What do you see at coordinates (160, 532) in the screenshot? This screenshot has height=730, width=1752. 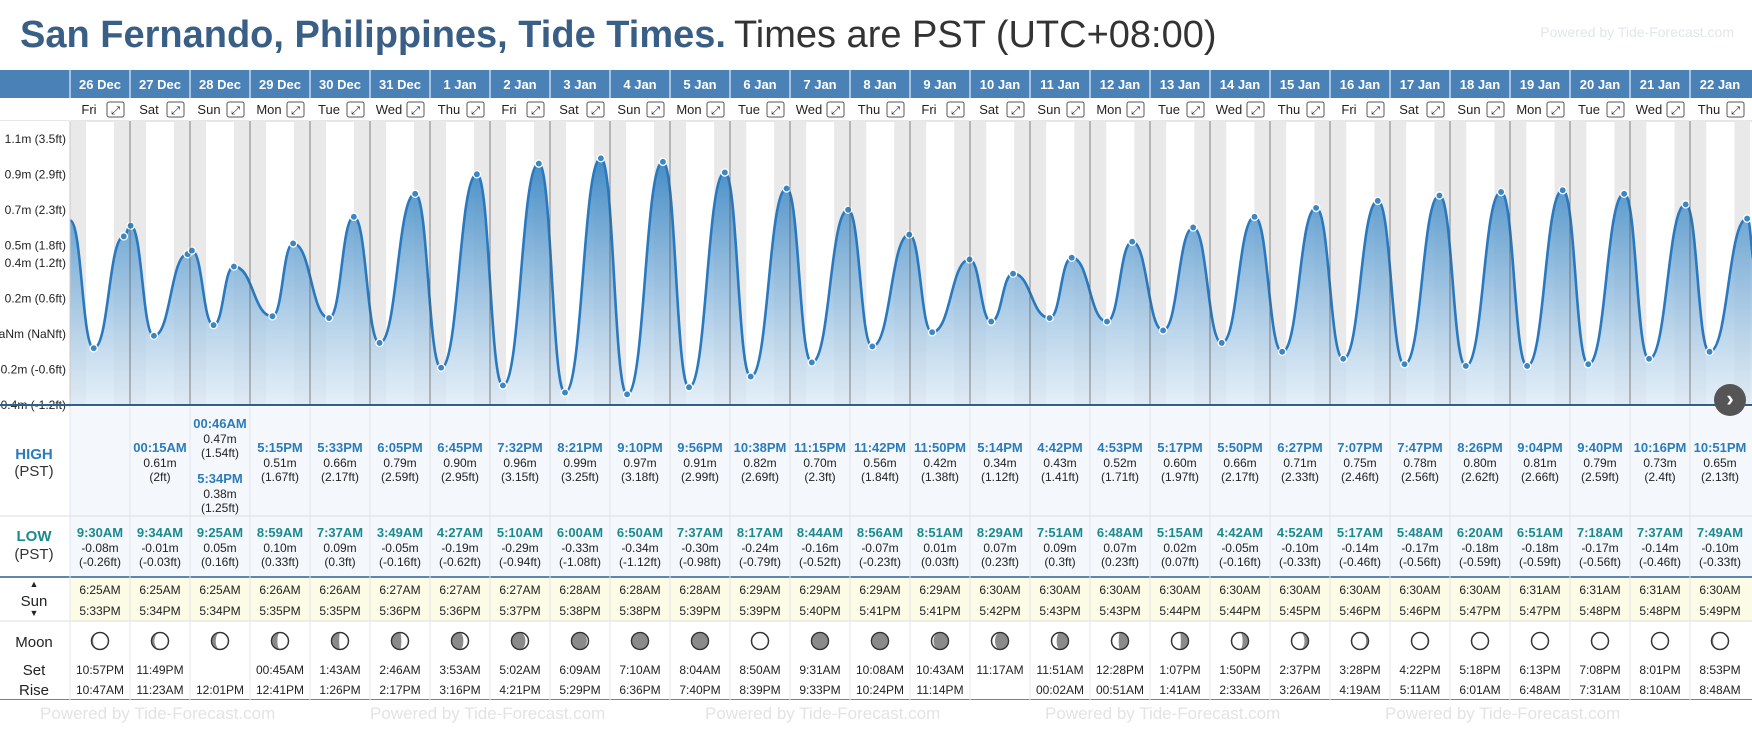 I see `low-time: 9:34AM` at bounding box center [160, 532].